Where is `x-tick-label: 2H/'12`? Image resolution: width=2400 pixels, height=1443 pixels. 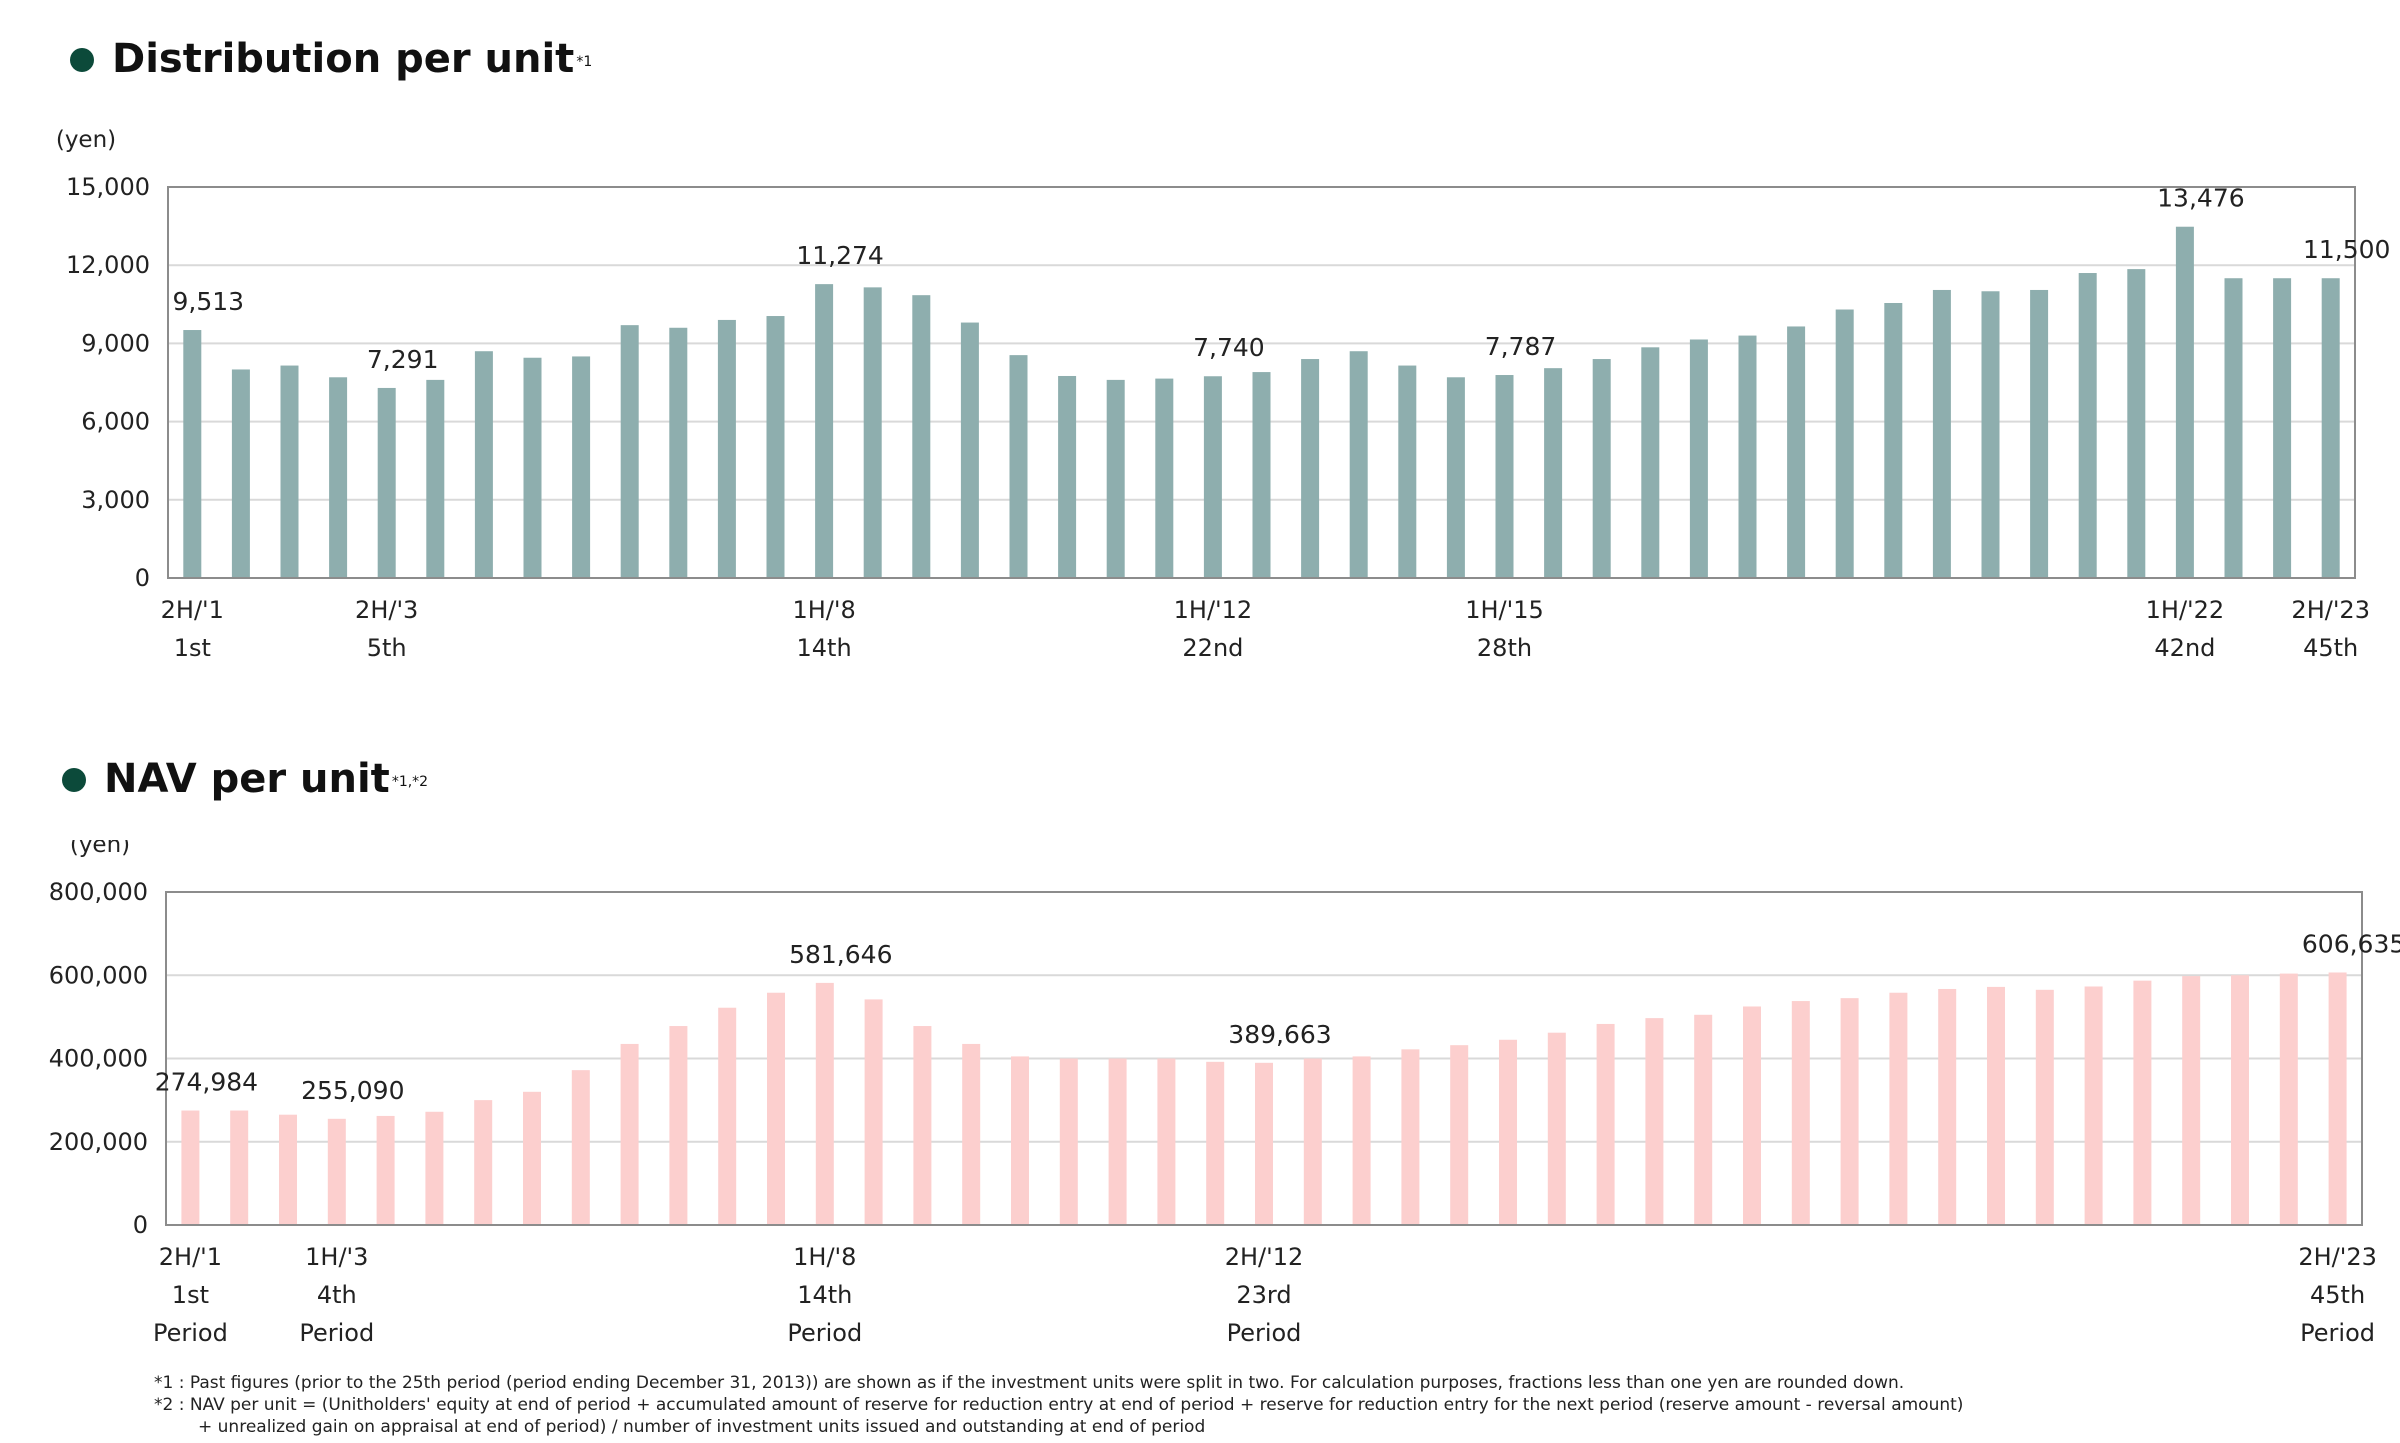
x-tick-label: 2H/'12 is located at coordinates (1264, 1257).